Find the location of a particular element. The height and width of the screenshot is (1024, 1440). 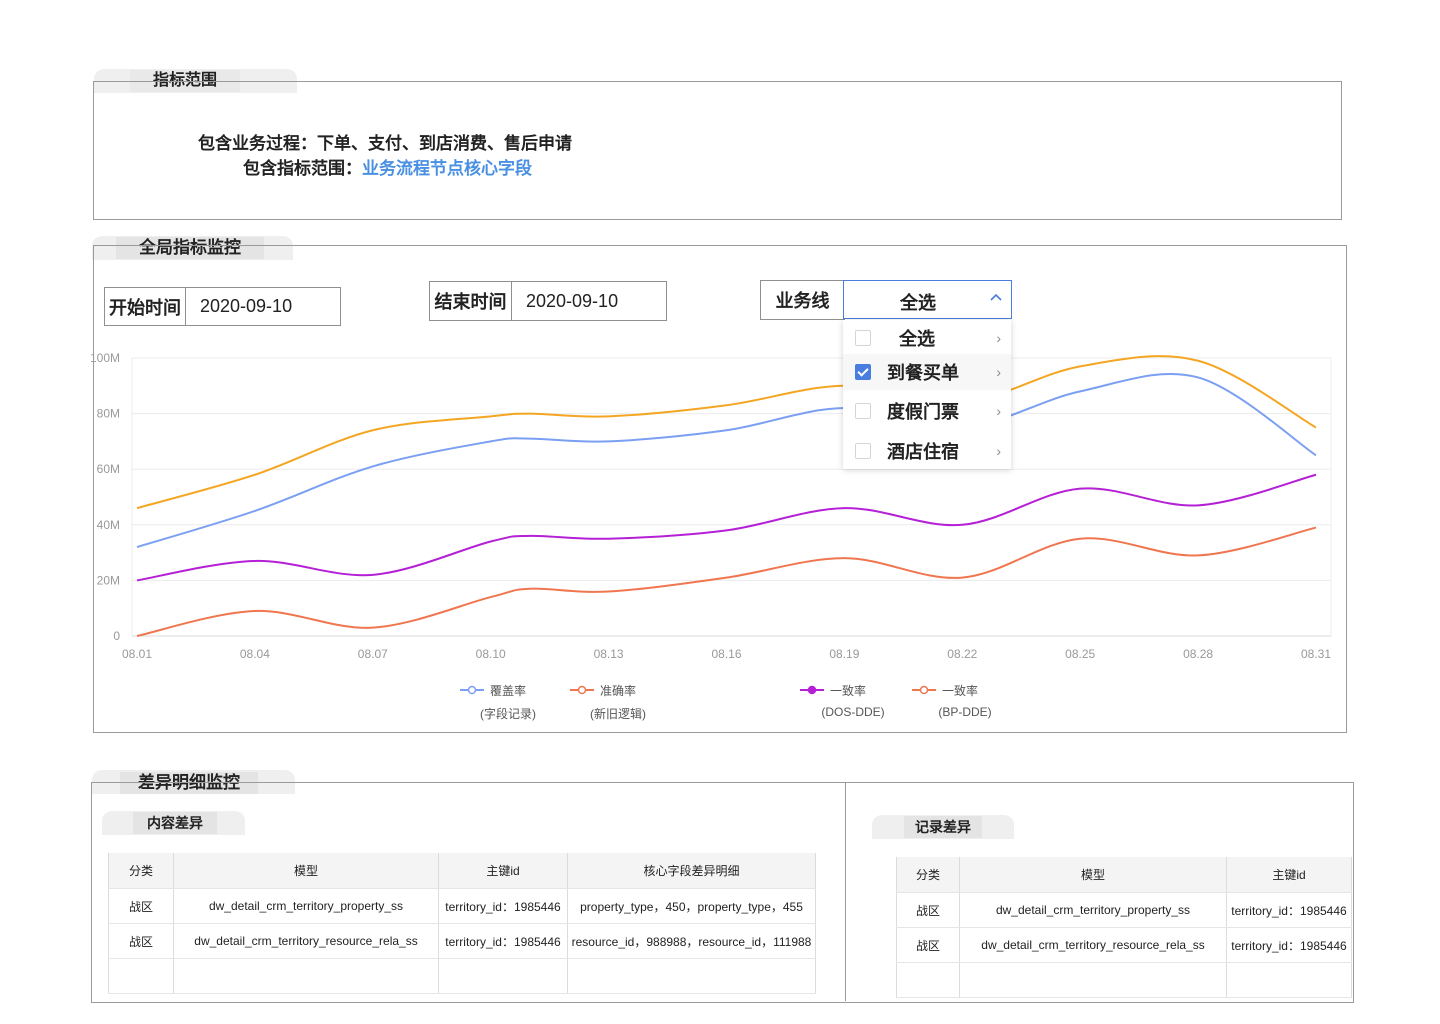

x-tick-label: 08.10 is located at coordinates (491, 654).